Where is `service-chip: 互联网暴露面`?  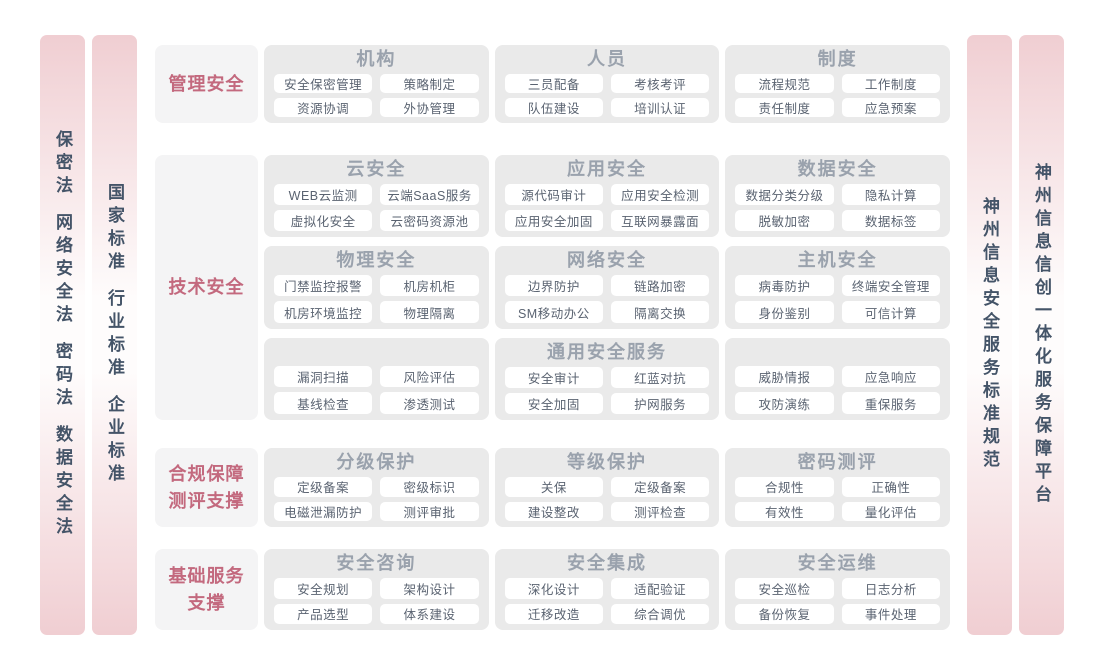
service-chip: 互联网暴露面 is located at coordinates (660, 221).